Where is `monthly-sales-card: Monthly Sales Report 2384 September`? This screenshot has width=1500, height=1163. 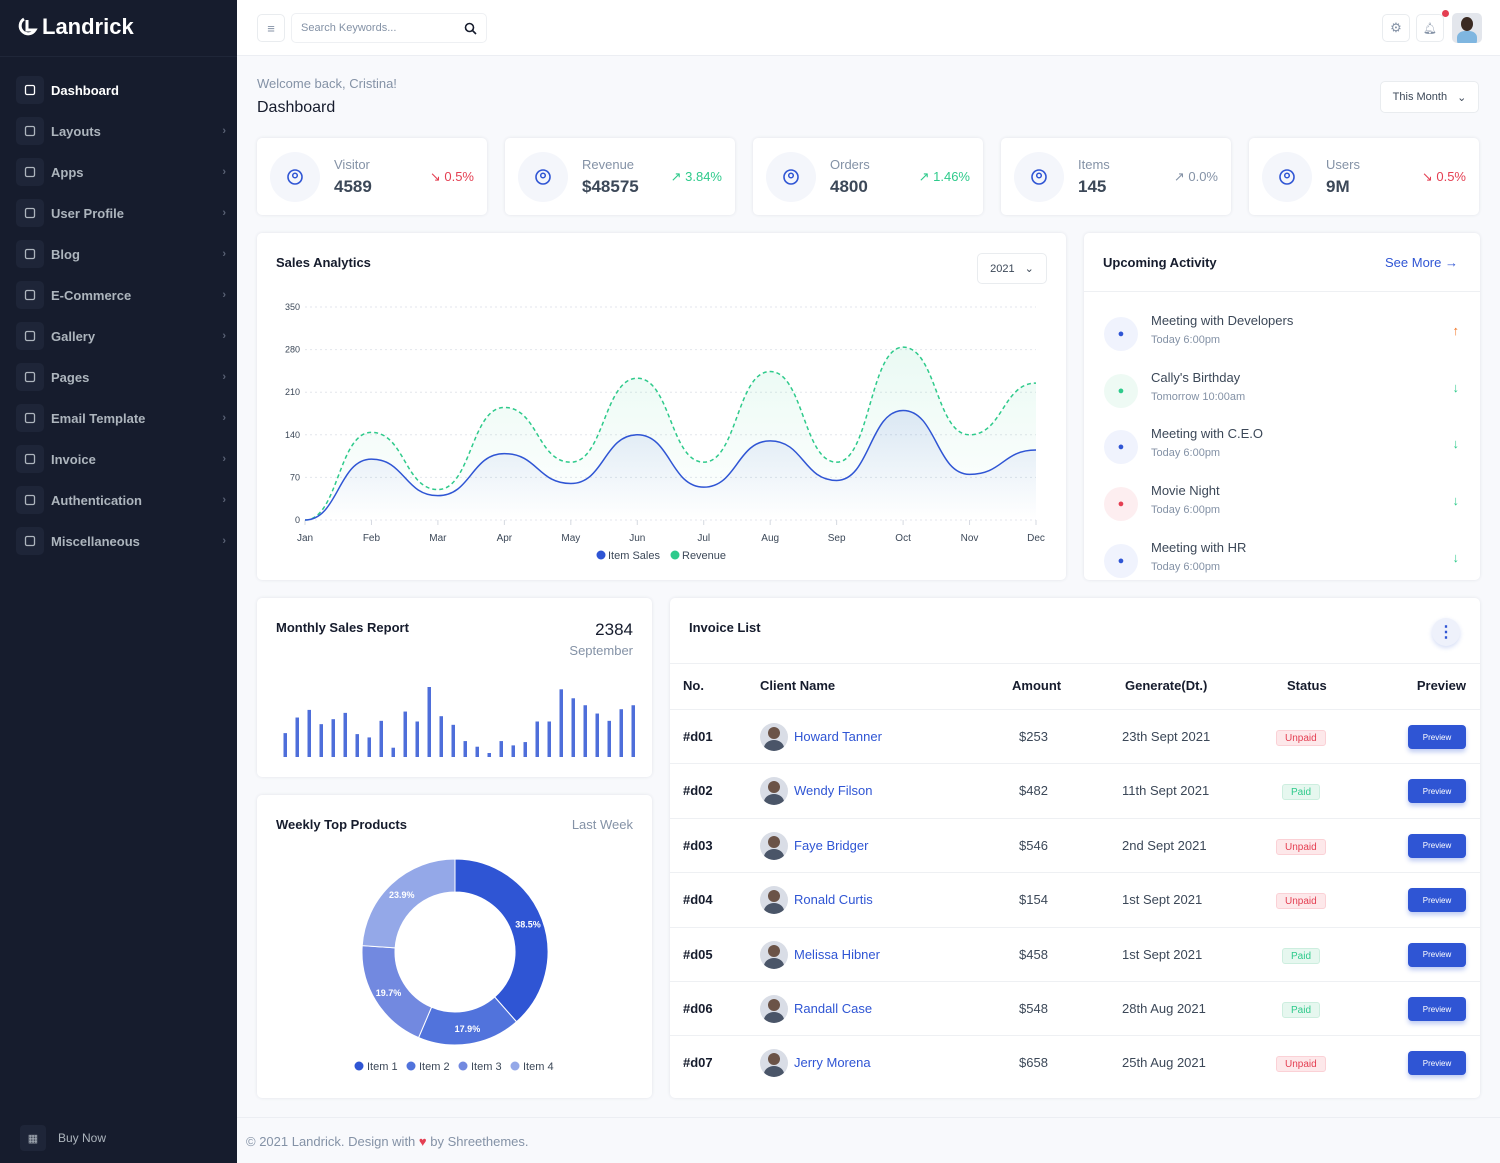 monthly-sales-card: Monthly Sales Report 2384 September is located at coordinates (454, 687).